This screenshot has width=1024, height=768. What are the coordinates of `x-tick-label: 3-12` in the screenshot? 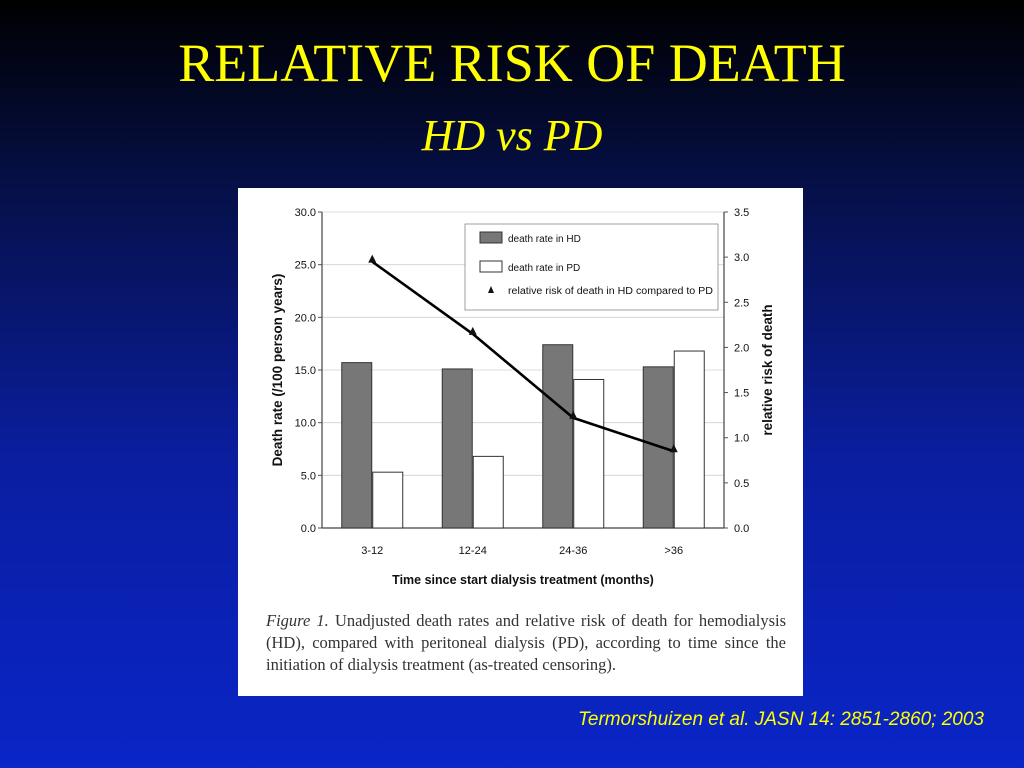 It's located at (372, 551).